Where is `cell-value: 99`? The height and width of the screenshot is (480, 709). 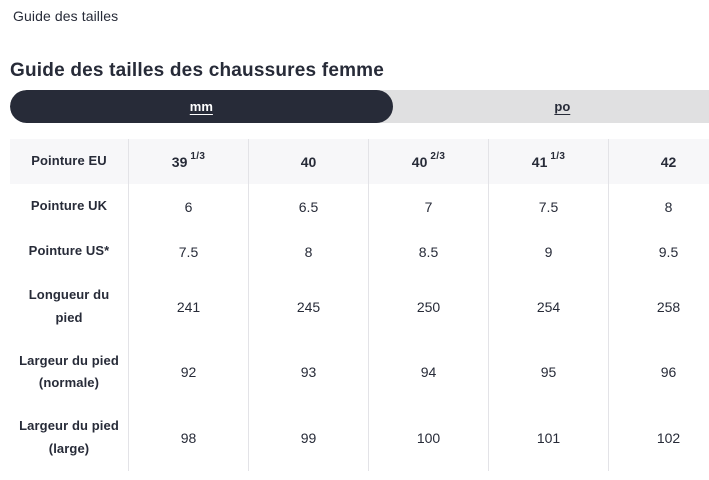 cell-value: 99 is located at coordinates (308, 437).